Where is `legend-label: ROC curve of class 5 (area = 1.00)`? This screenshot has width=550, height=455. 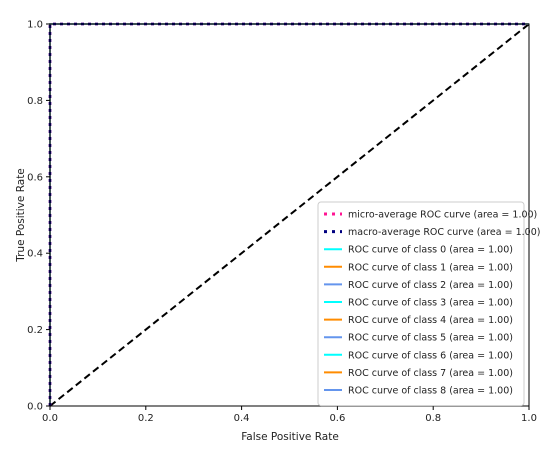 legend-label: ROC curve of class 5 (area = 1.00) is located at coordinates (430, 338).